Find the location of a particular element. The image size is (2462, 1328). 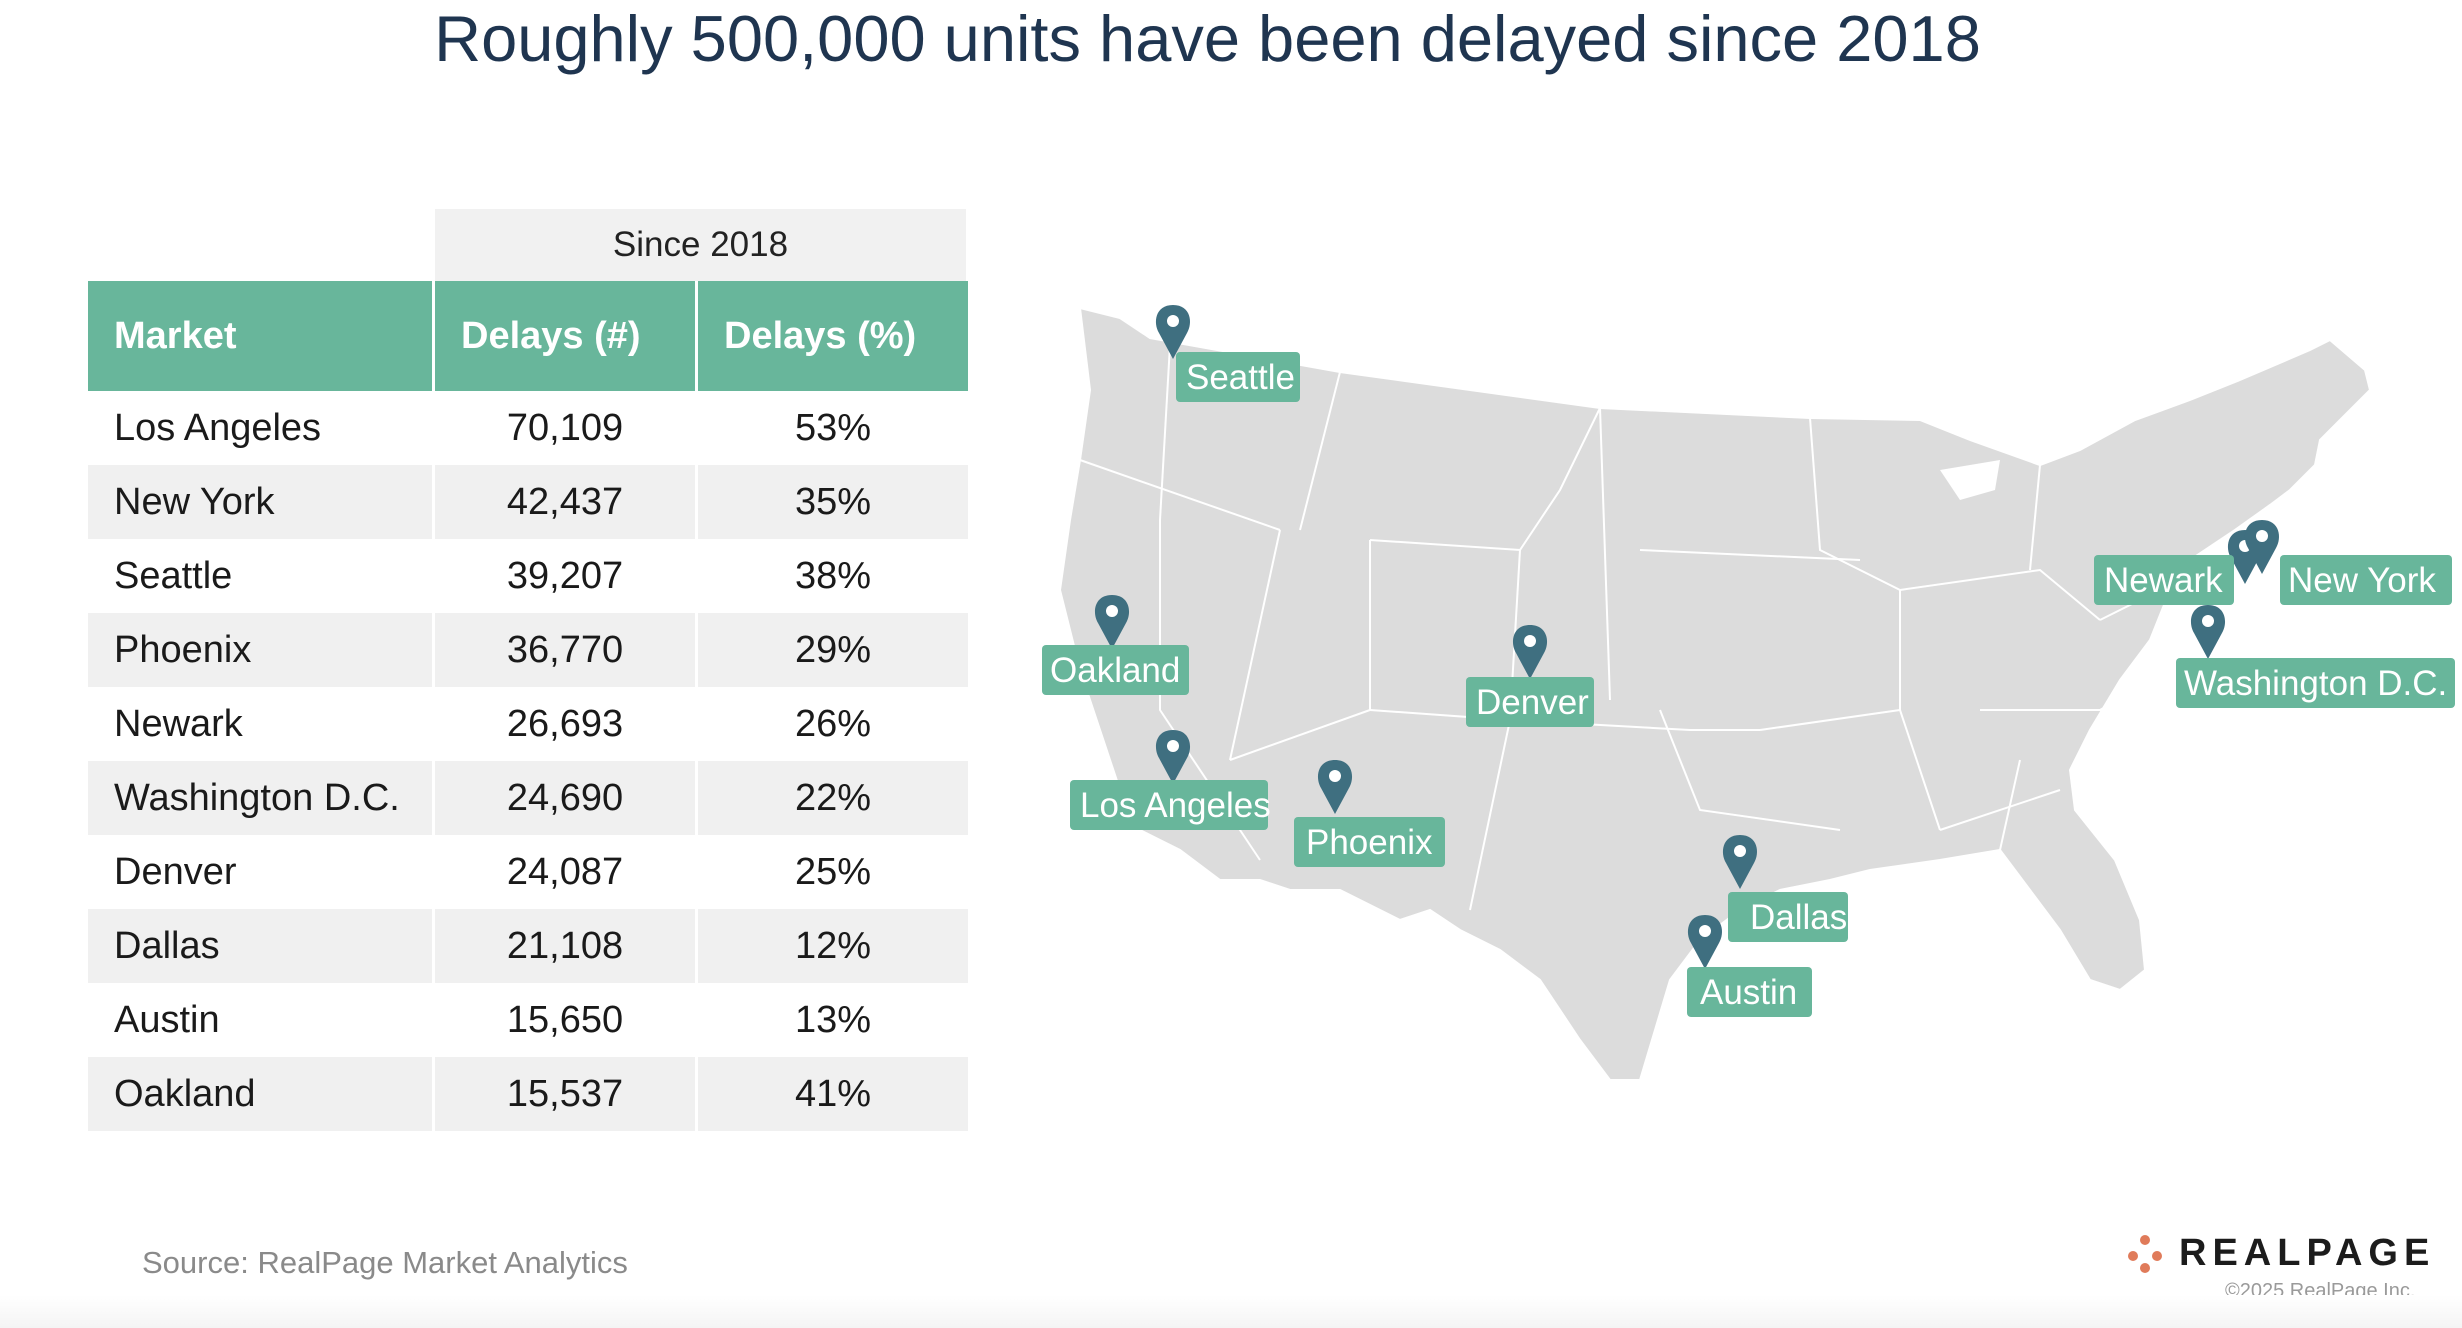

label-denver: Denver is located at coordinates (1532, 702).